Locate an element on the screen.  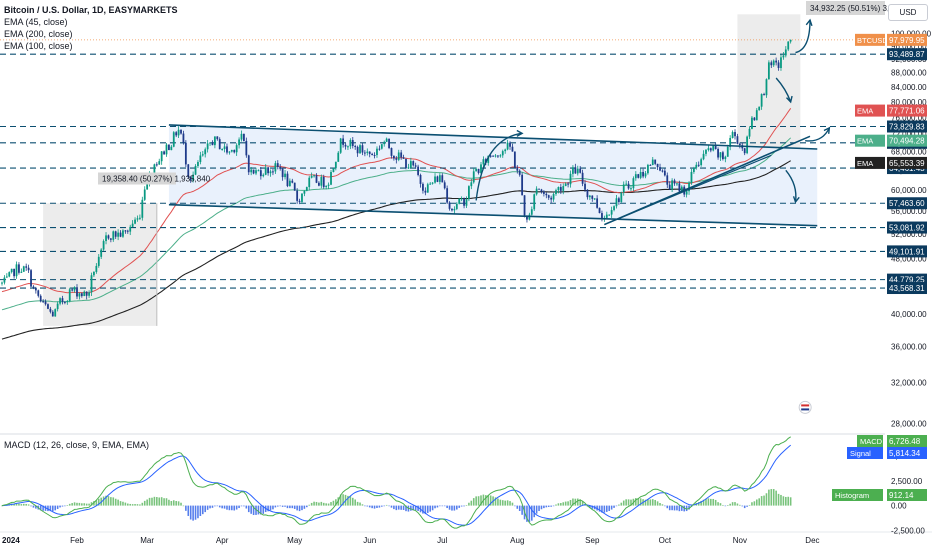
macd-tag-value: 912.14 is located at coordinates (901, 495).